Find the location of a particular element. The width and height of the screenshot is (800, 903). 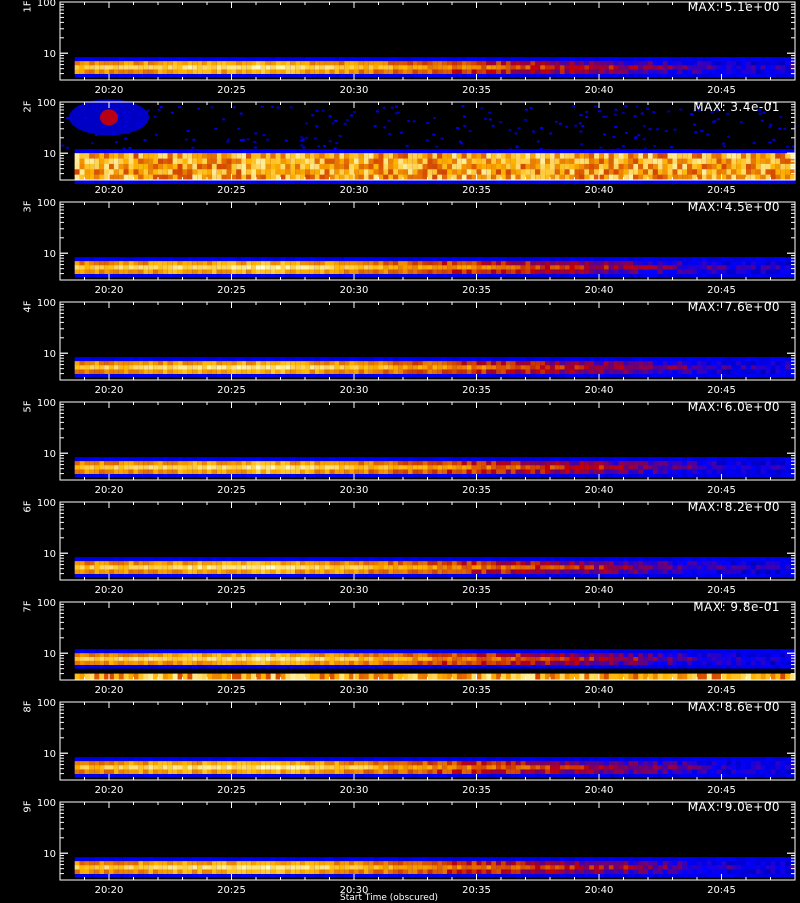

y-tick-label: 100 is located at coordinates (46, 103).